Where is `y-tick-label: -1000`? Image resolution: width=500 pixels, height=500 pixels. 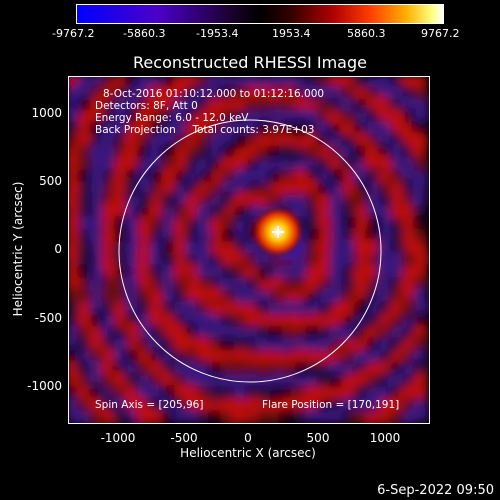
y-tick-label: -1000 is located at coordinates (44, 386).